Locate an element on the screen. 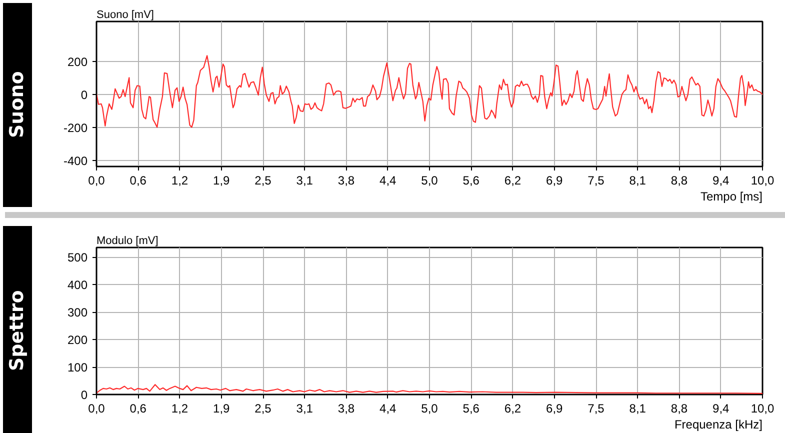 The width and height of the screenshot is (785, 433). y-tick-label: 500 is located at coordinates (77, 257).